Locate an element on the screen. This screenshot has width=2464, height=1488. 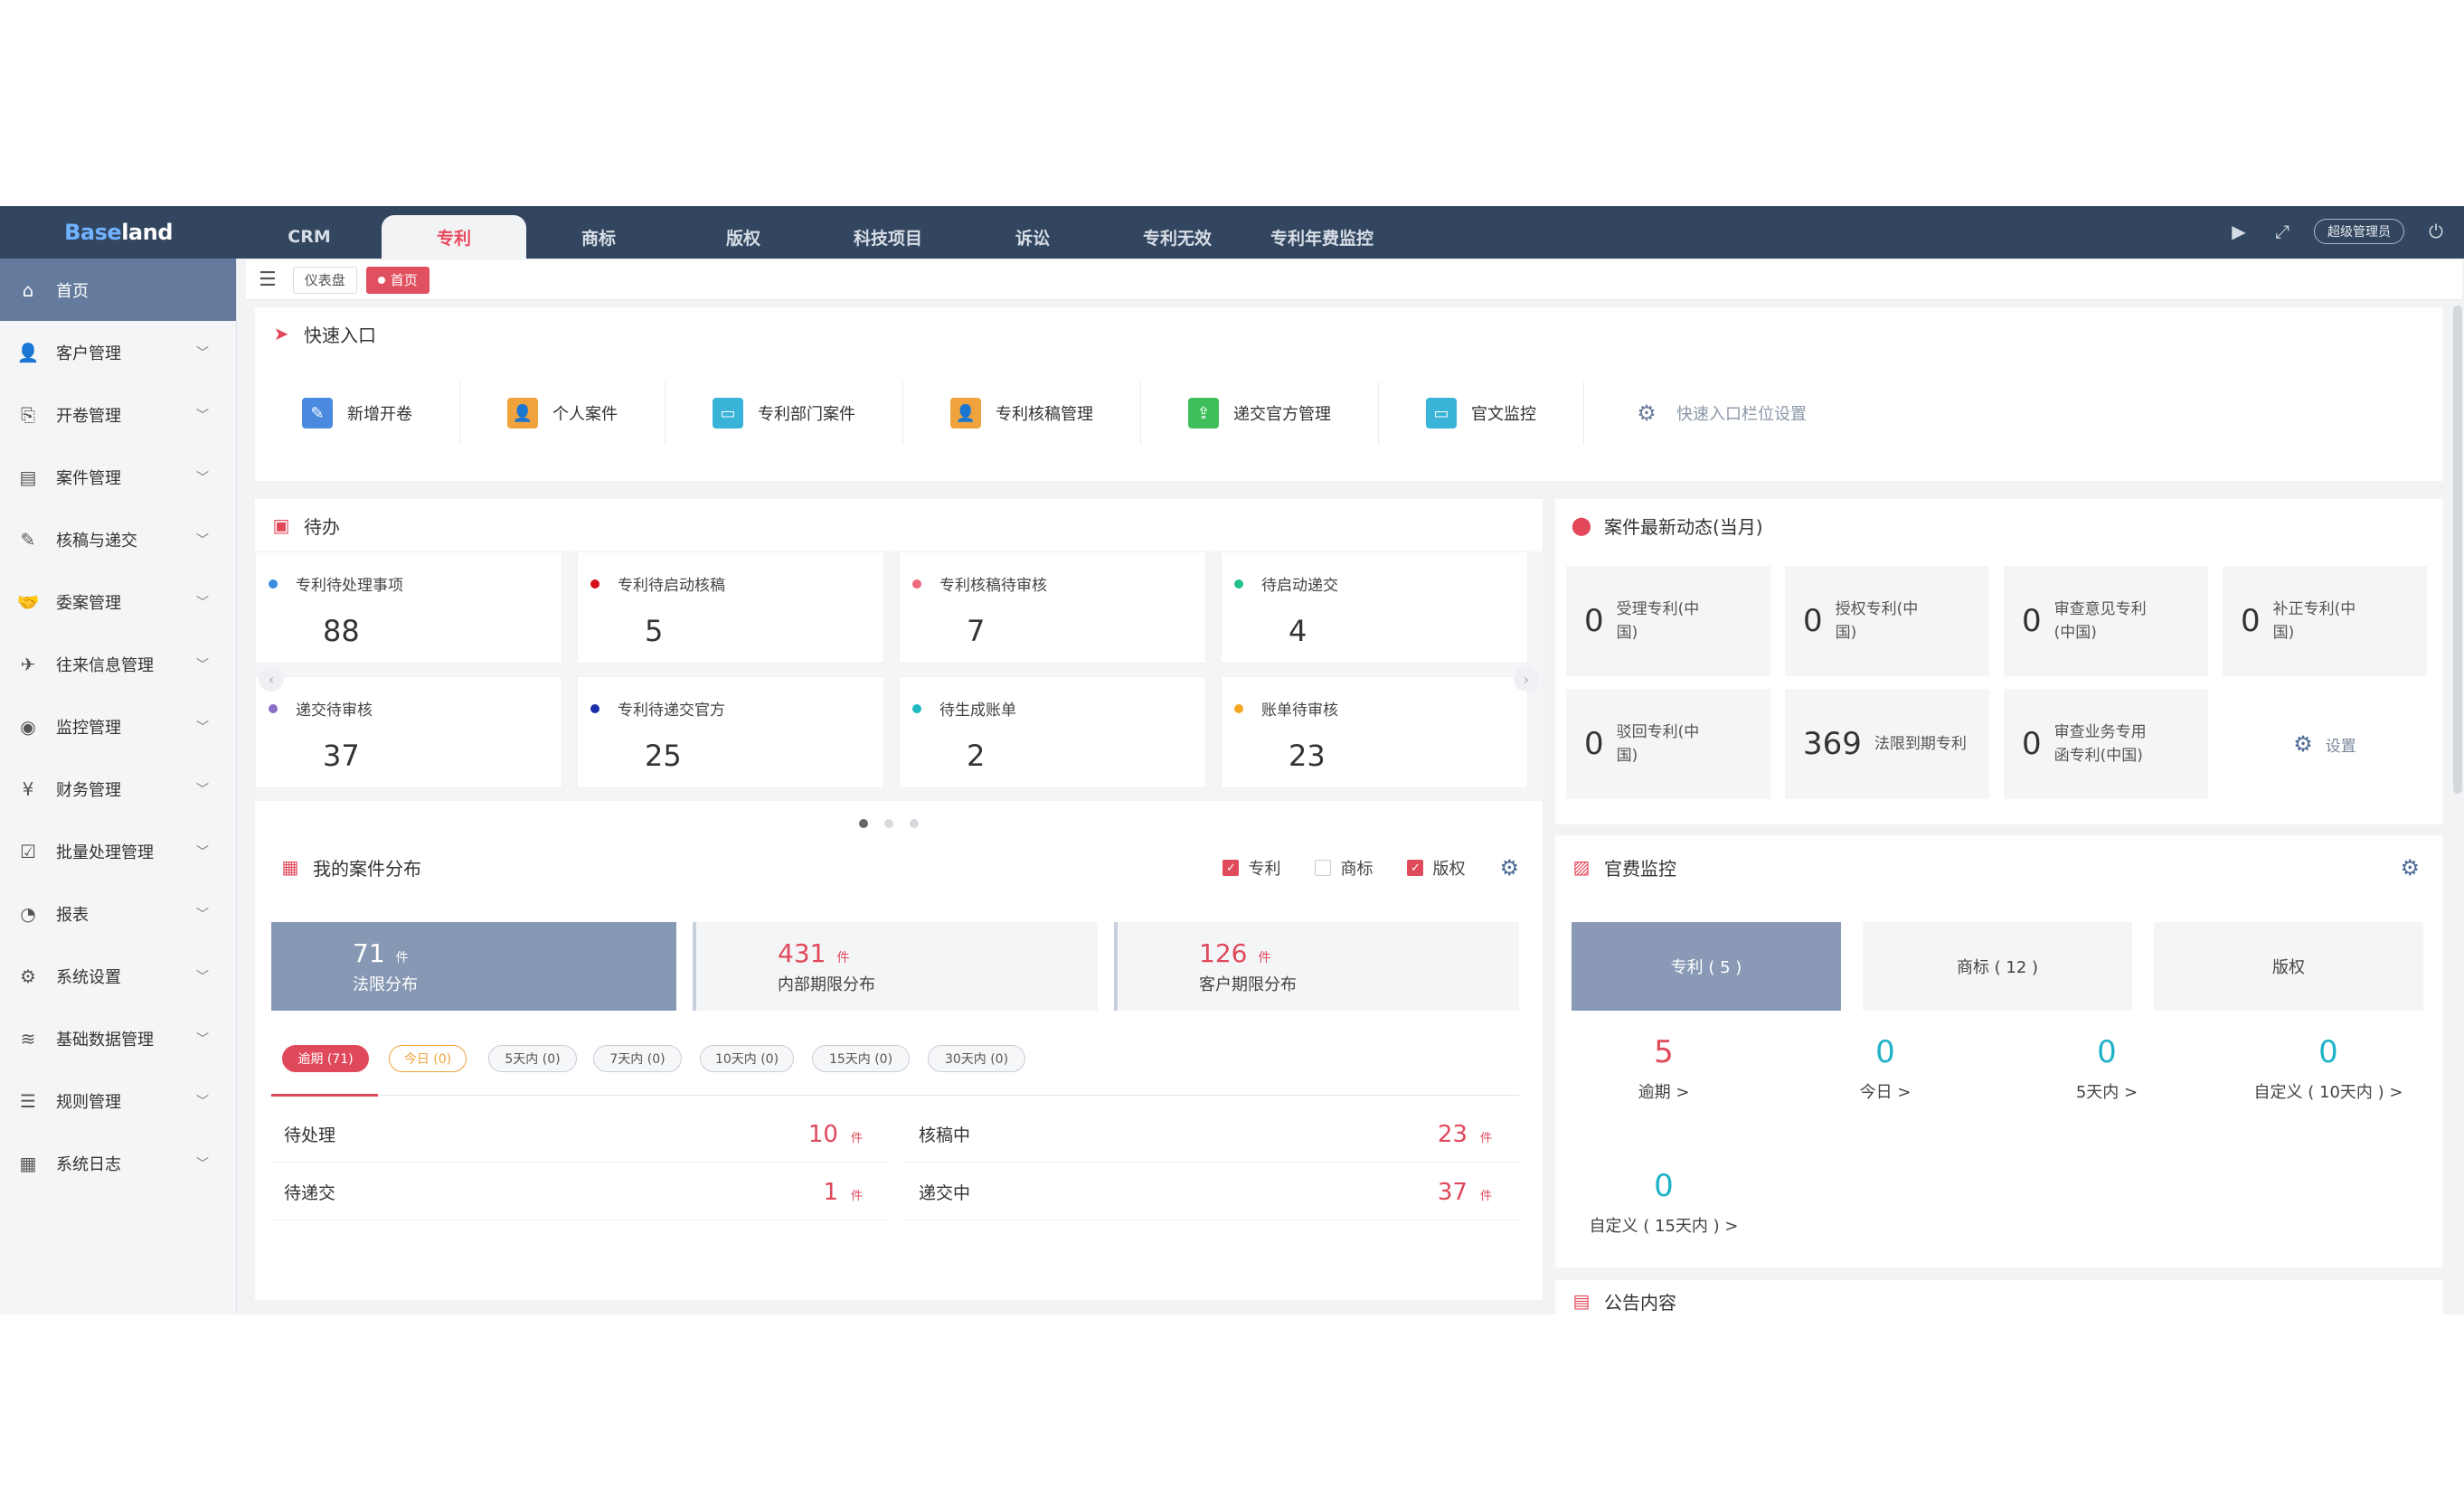
sidebar-item-entrust: 🤝 委案管理 ﹀ is located at coordinates (112, 601).